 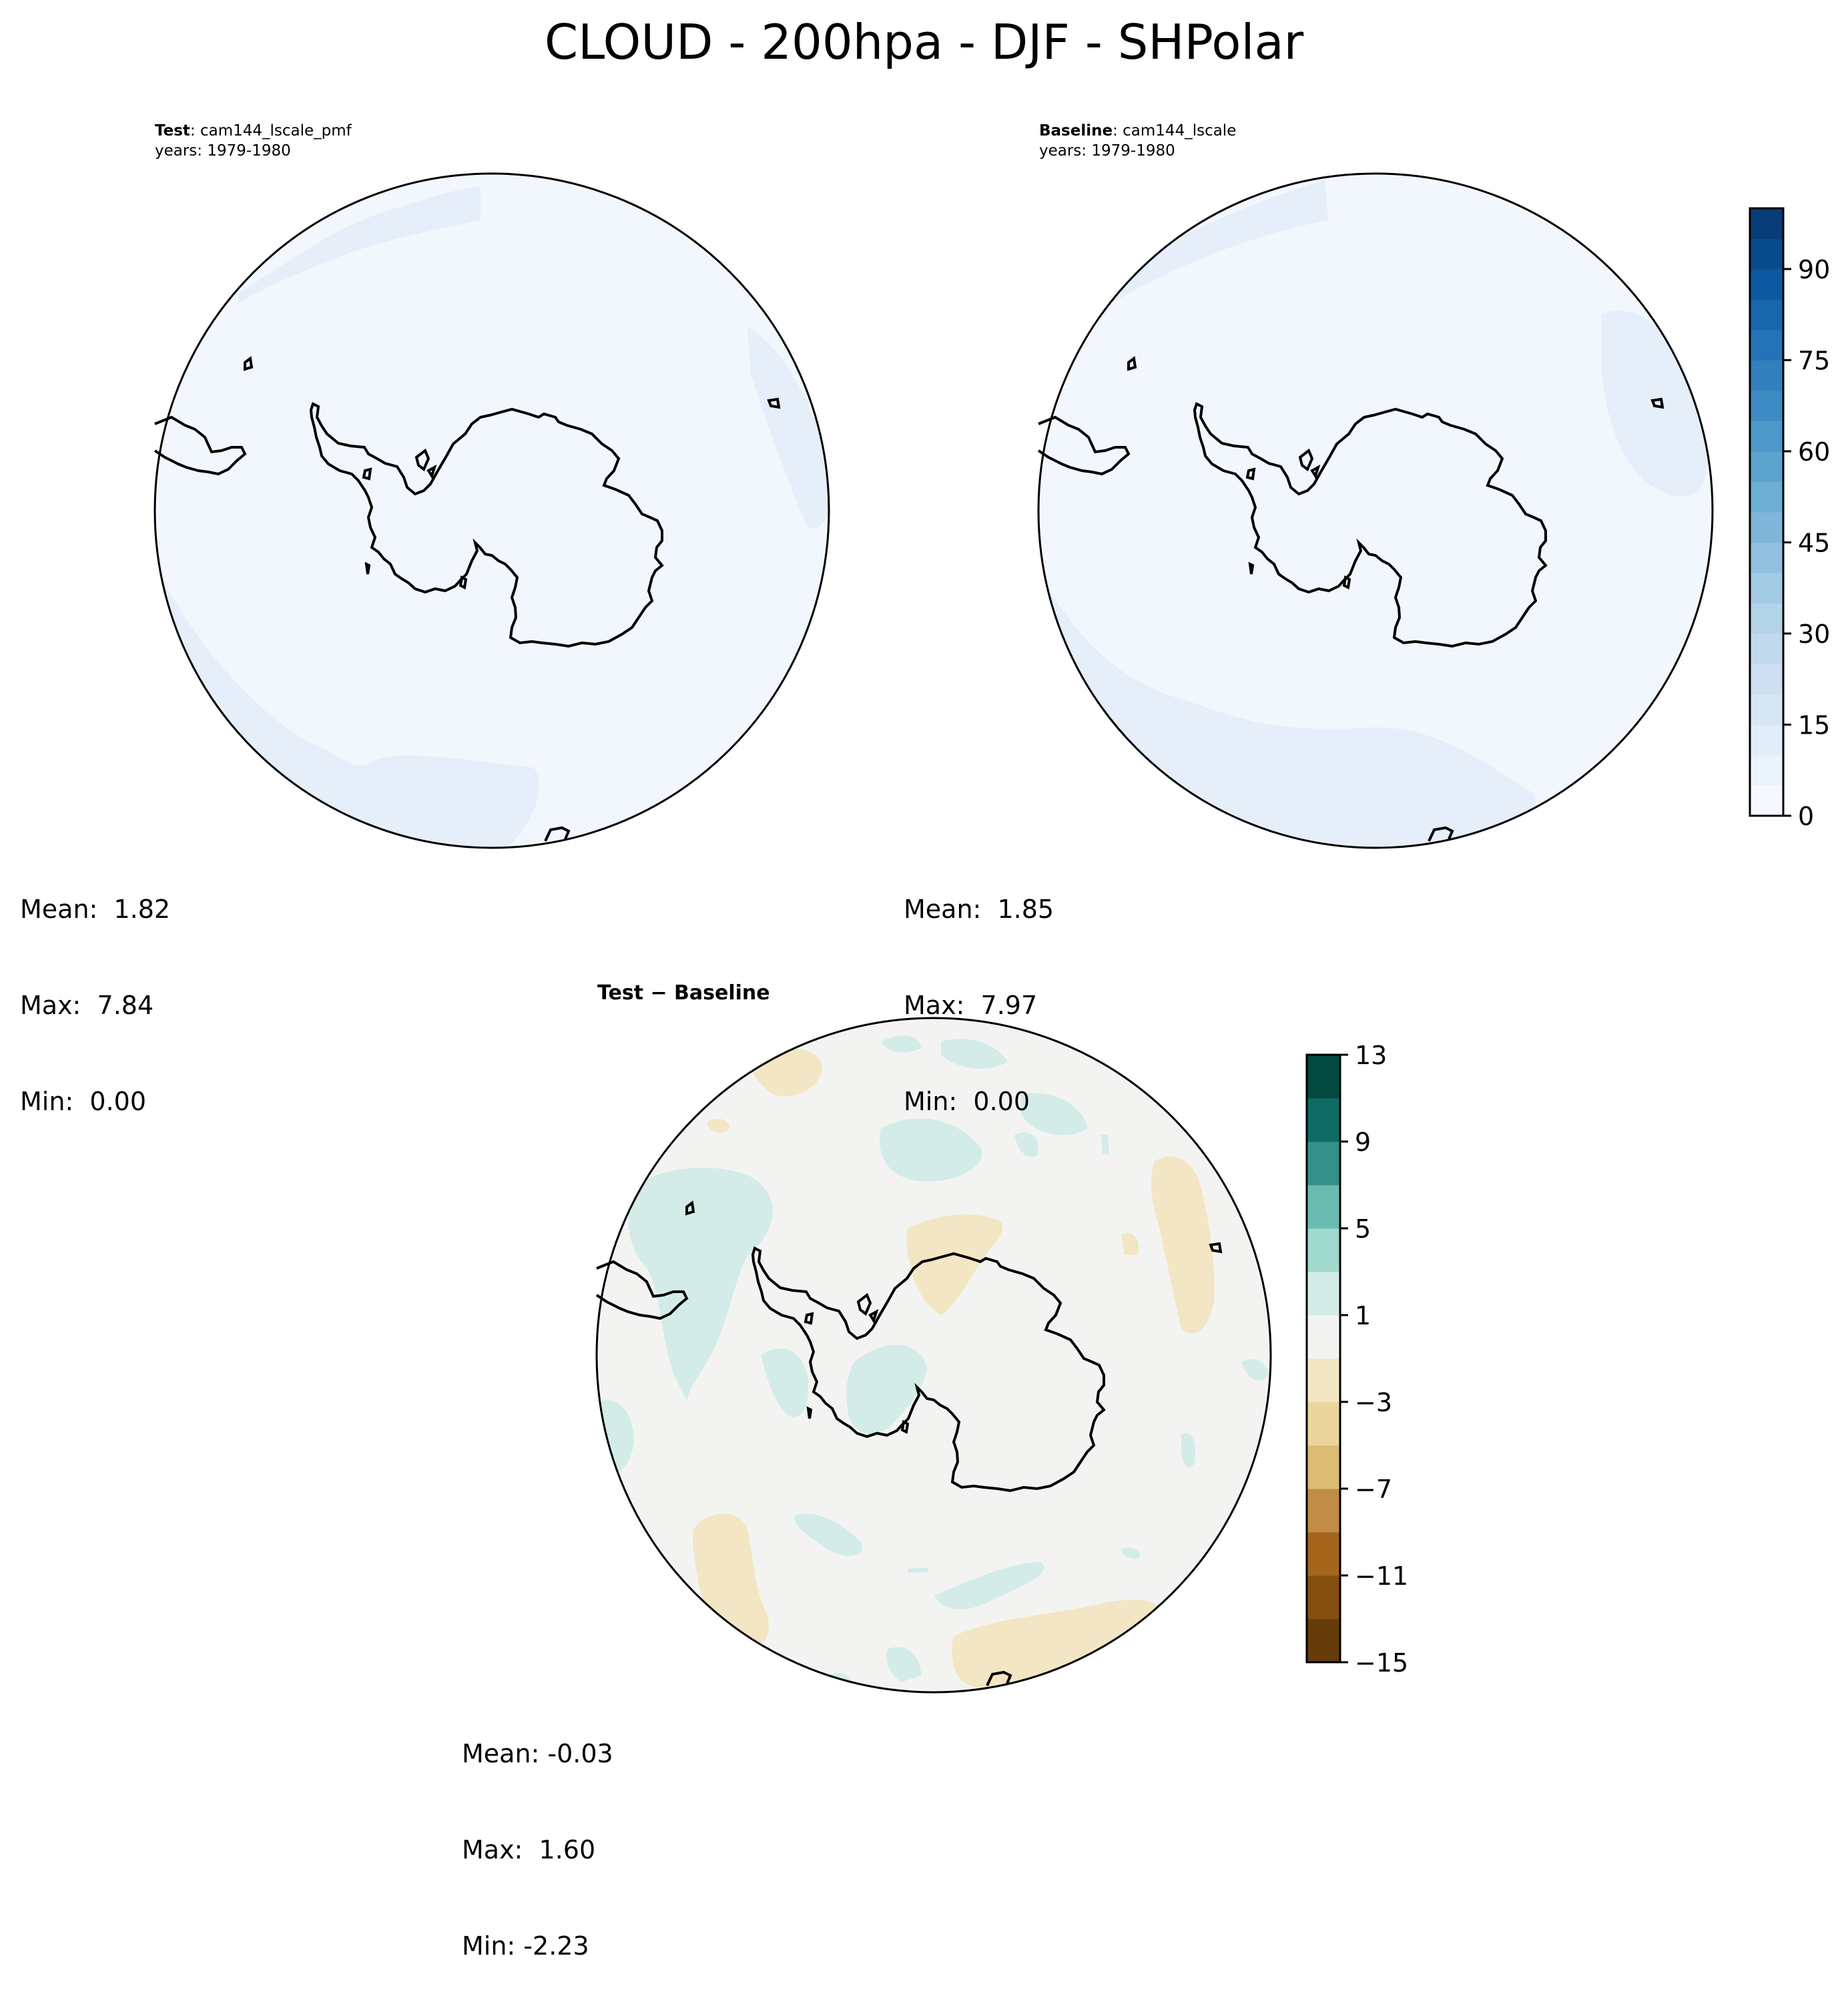 What do you see at coordinates (971, 1005) in the screenshot?
I see `baseline-max: Max: 7.97` at bounding box center [971, 1005].